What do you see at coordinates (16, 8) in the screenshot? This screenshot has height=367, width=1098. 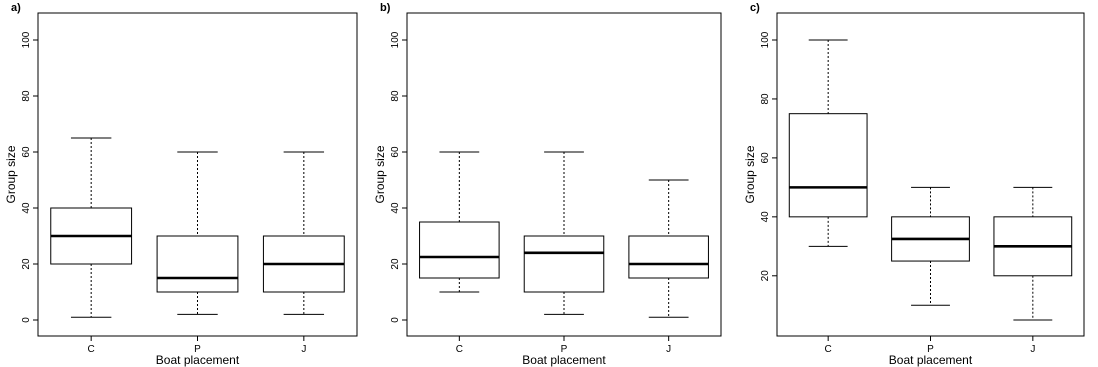 I see `panel-label: a)` at bounding box center [16, 8].